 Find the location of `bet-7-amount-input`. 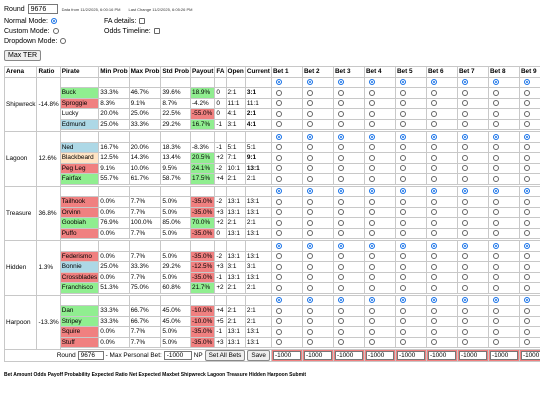

bet-7-amount-input is located at coordinates (472, 355).